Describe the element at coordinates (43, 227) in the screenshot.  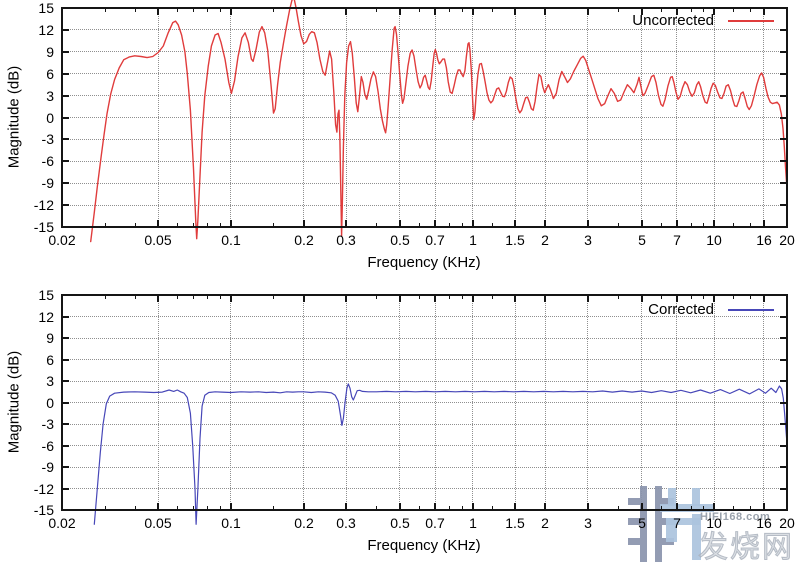
I see `y-tick-label: -15` at that location.